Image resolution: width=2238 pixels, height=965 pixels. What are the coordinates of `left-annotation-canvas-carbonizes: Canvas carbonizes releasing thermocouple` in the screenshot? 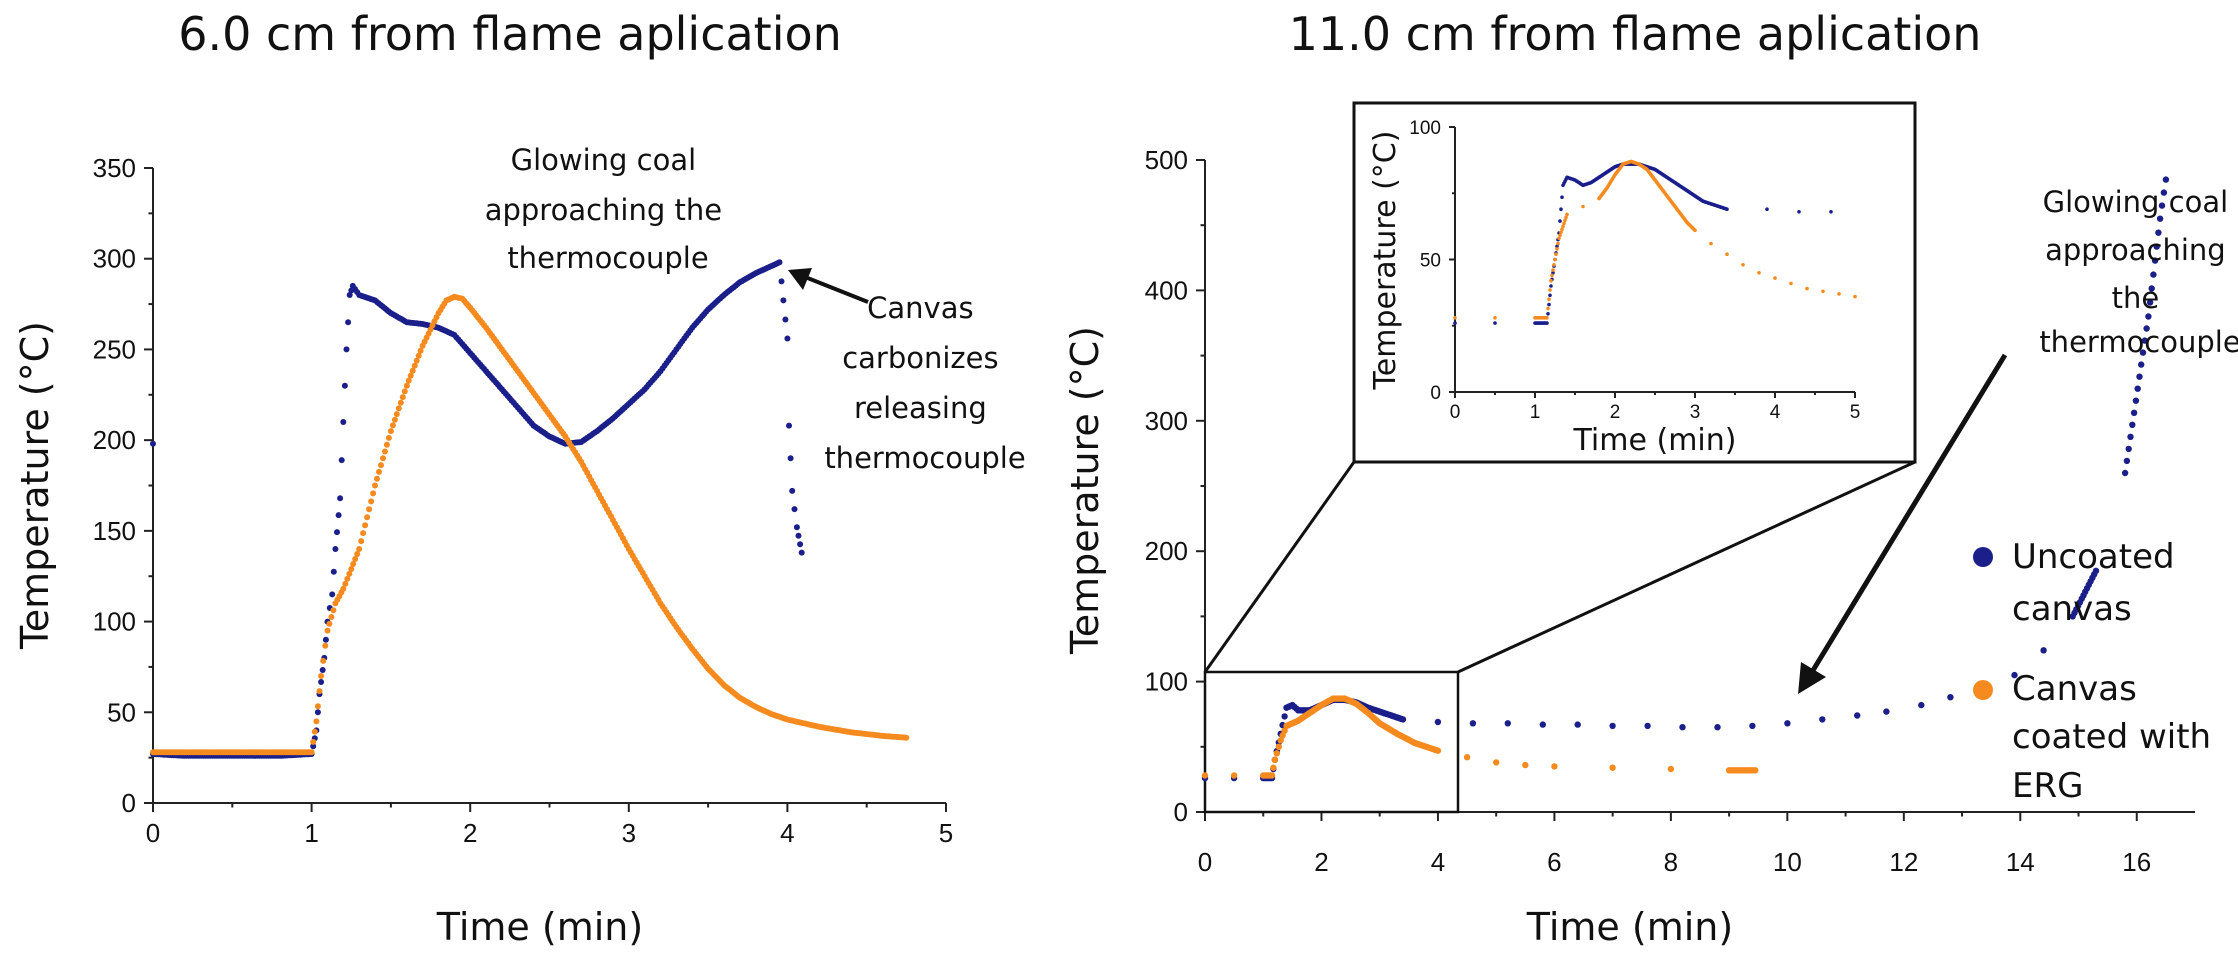 It's located at (924, 383).